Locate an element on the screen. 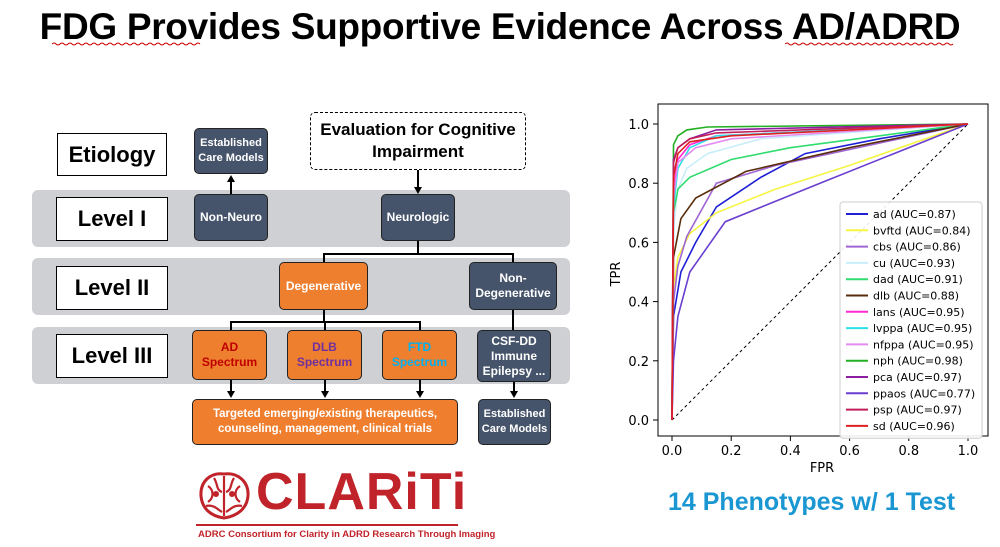 The width and height of the screenshot is (1000, 547). dlb-spectrum-suffix: Spectrum is located at coordinates (324, 362).